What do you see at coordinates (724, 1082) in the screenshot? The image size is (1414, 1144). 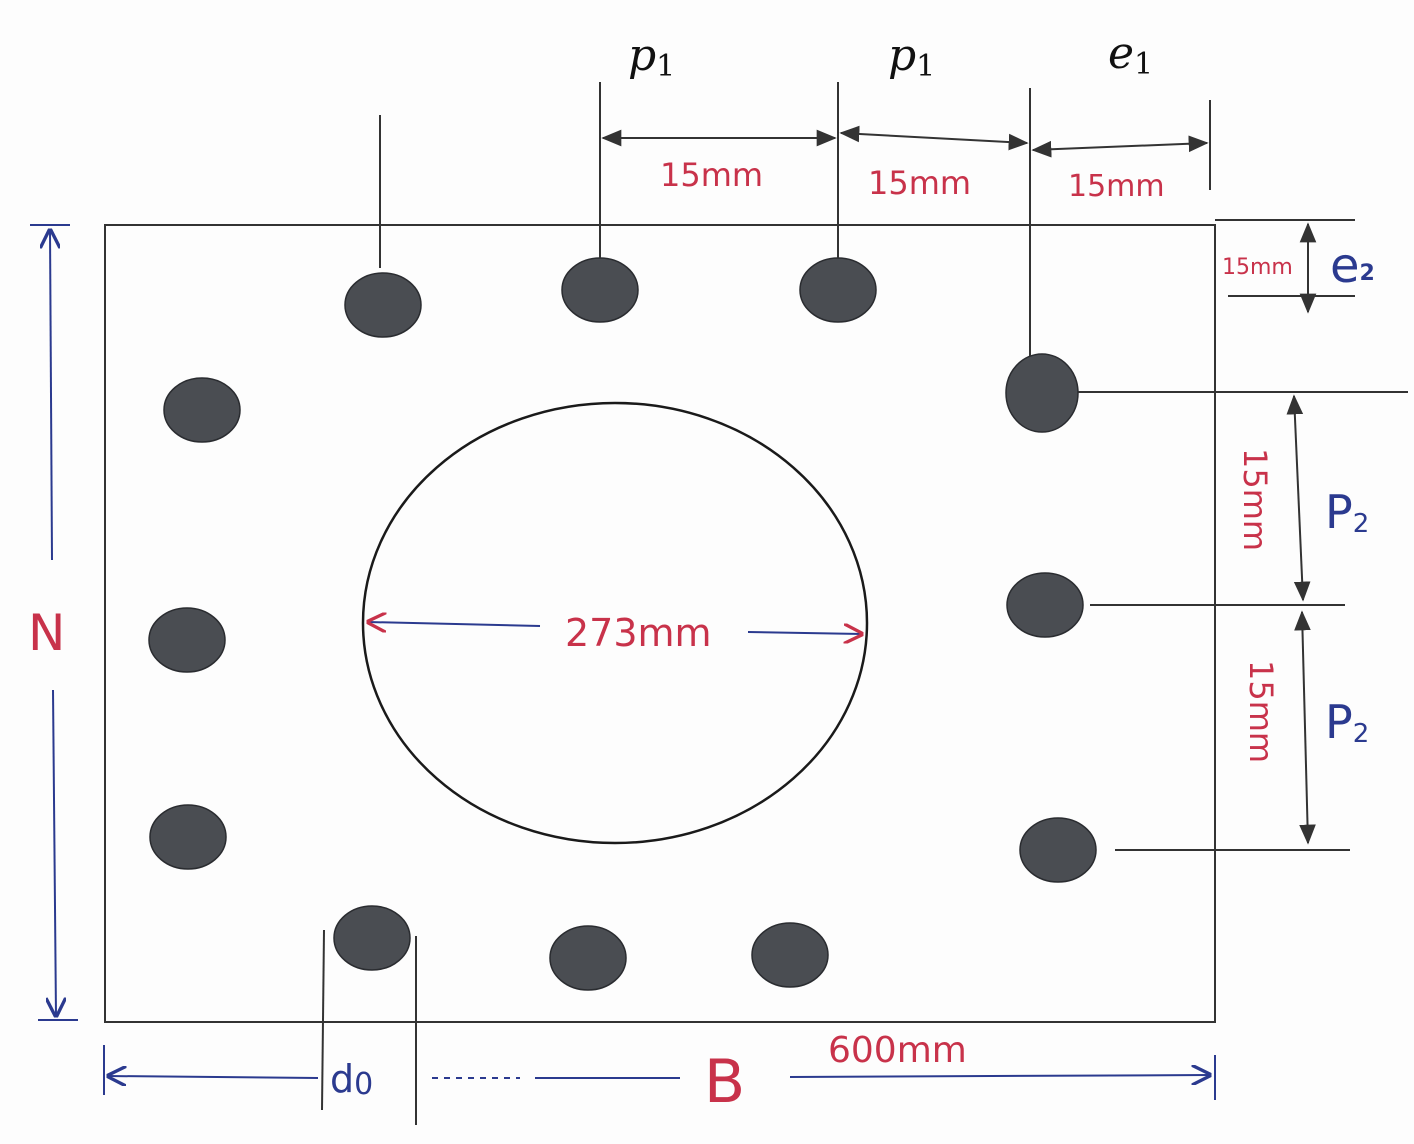 I see `b-label: B` at bounding box center [724, 1082].